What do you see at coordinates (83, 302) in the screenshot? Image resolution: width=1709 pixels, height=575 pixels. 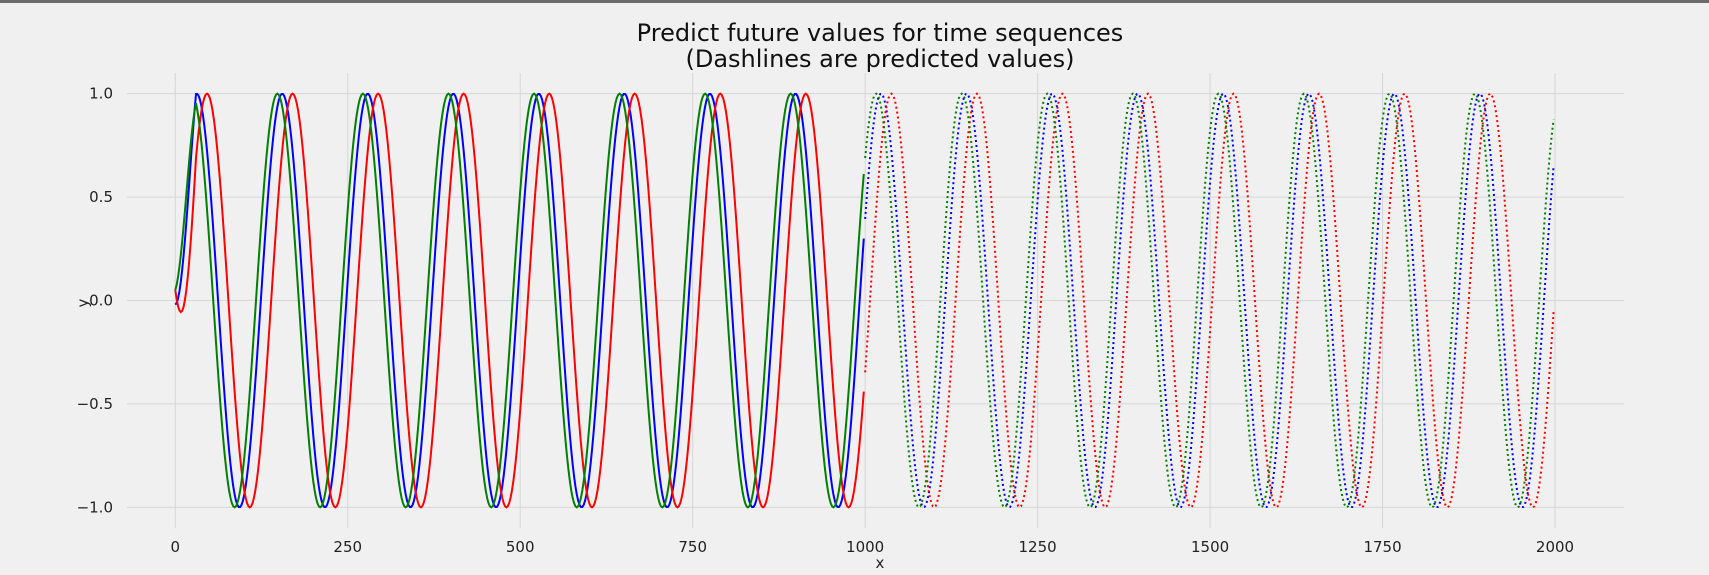 I see `y-axis-label: y` at bounding box center [83, 302].